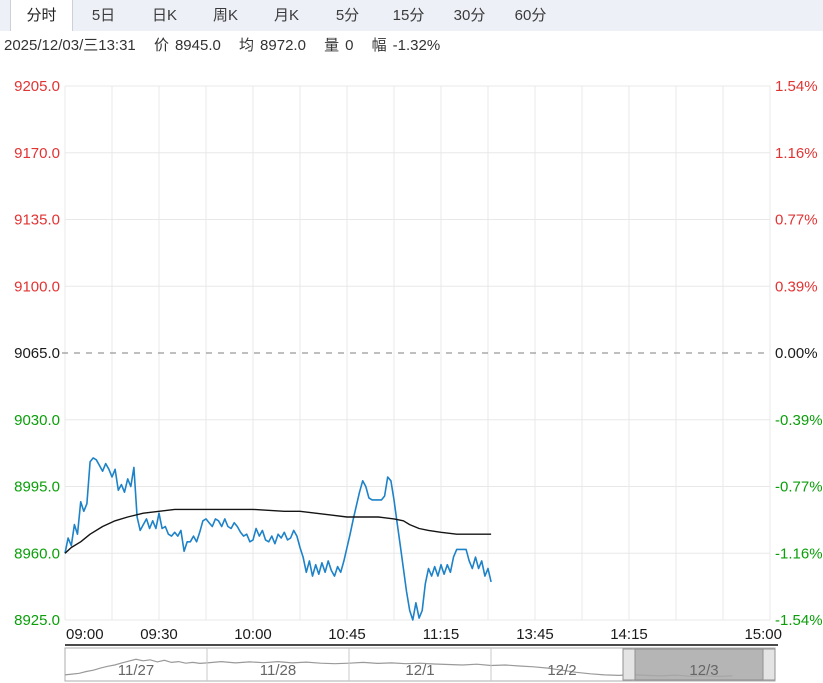 This screenshot has height=683, width=823. I want to click on price-value: 8945.0, so click(197, 45).